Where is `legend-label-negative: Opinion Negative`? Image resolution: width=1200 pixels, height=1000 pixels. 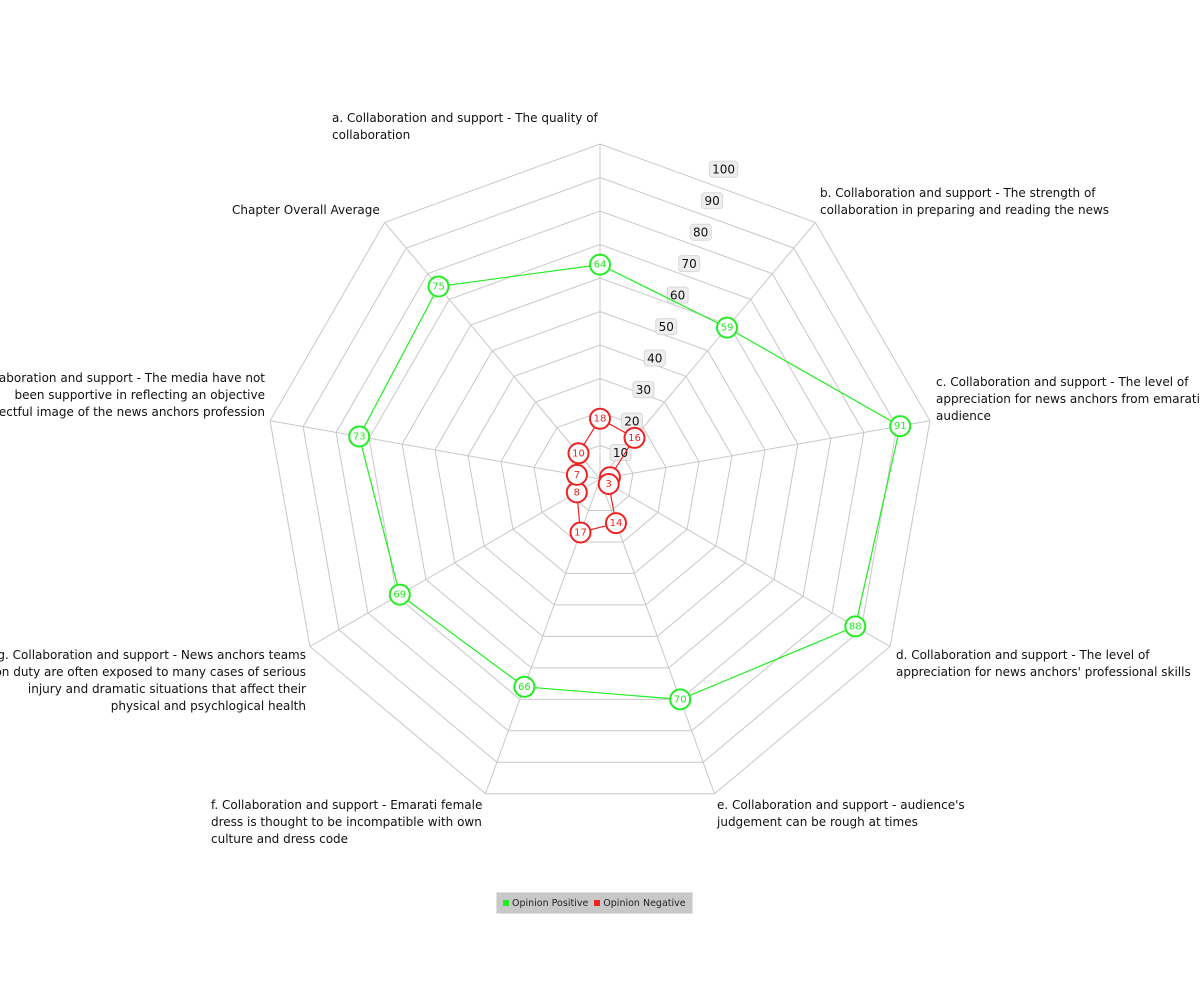 legend-label-negative: Opinion Negative is located at coordinates (644, 903).